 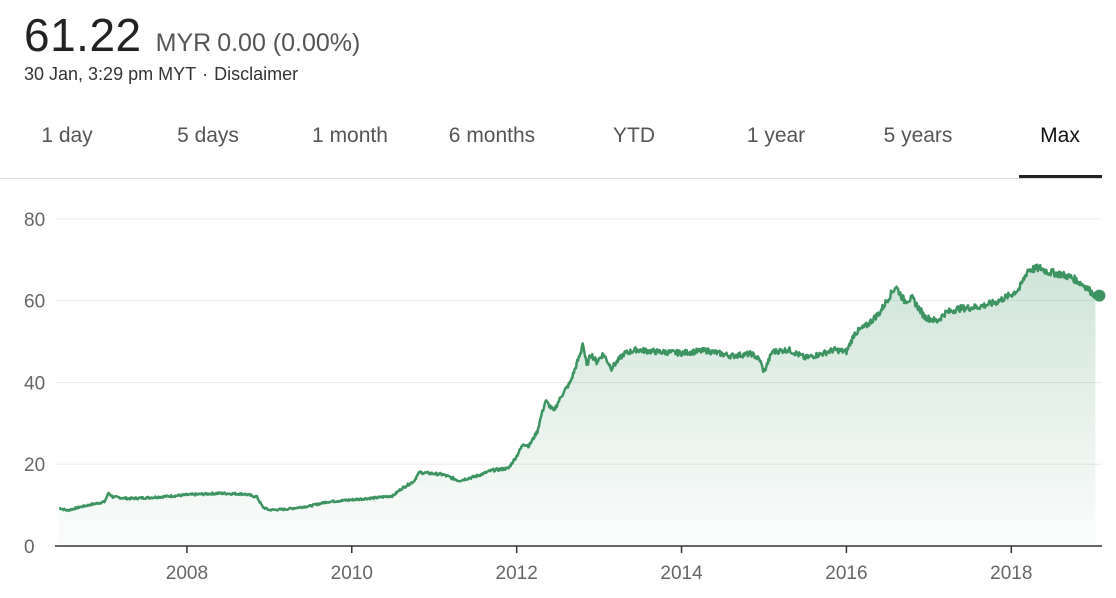 What do you see at coordinates (110, 74) in the screenshot?
I see `quote-timestamp: 30 Jan, 3:29 pm MYT` at bounding box center [110, 74].